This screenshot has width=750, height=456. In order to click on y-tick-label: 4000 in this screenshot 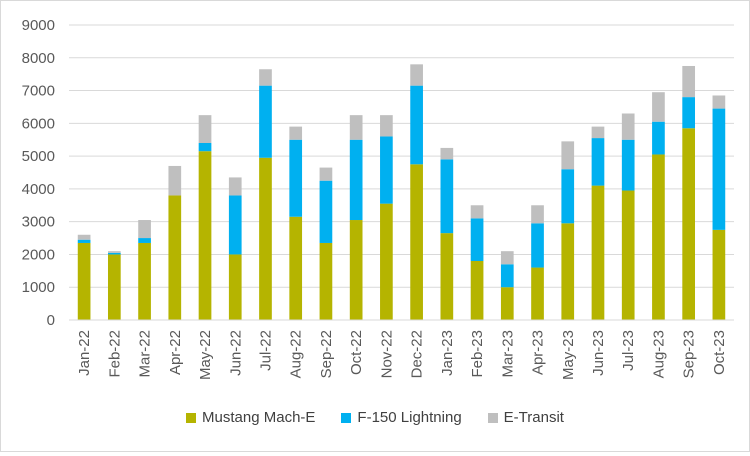, I will do `click(38, 189)`.